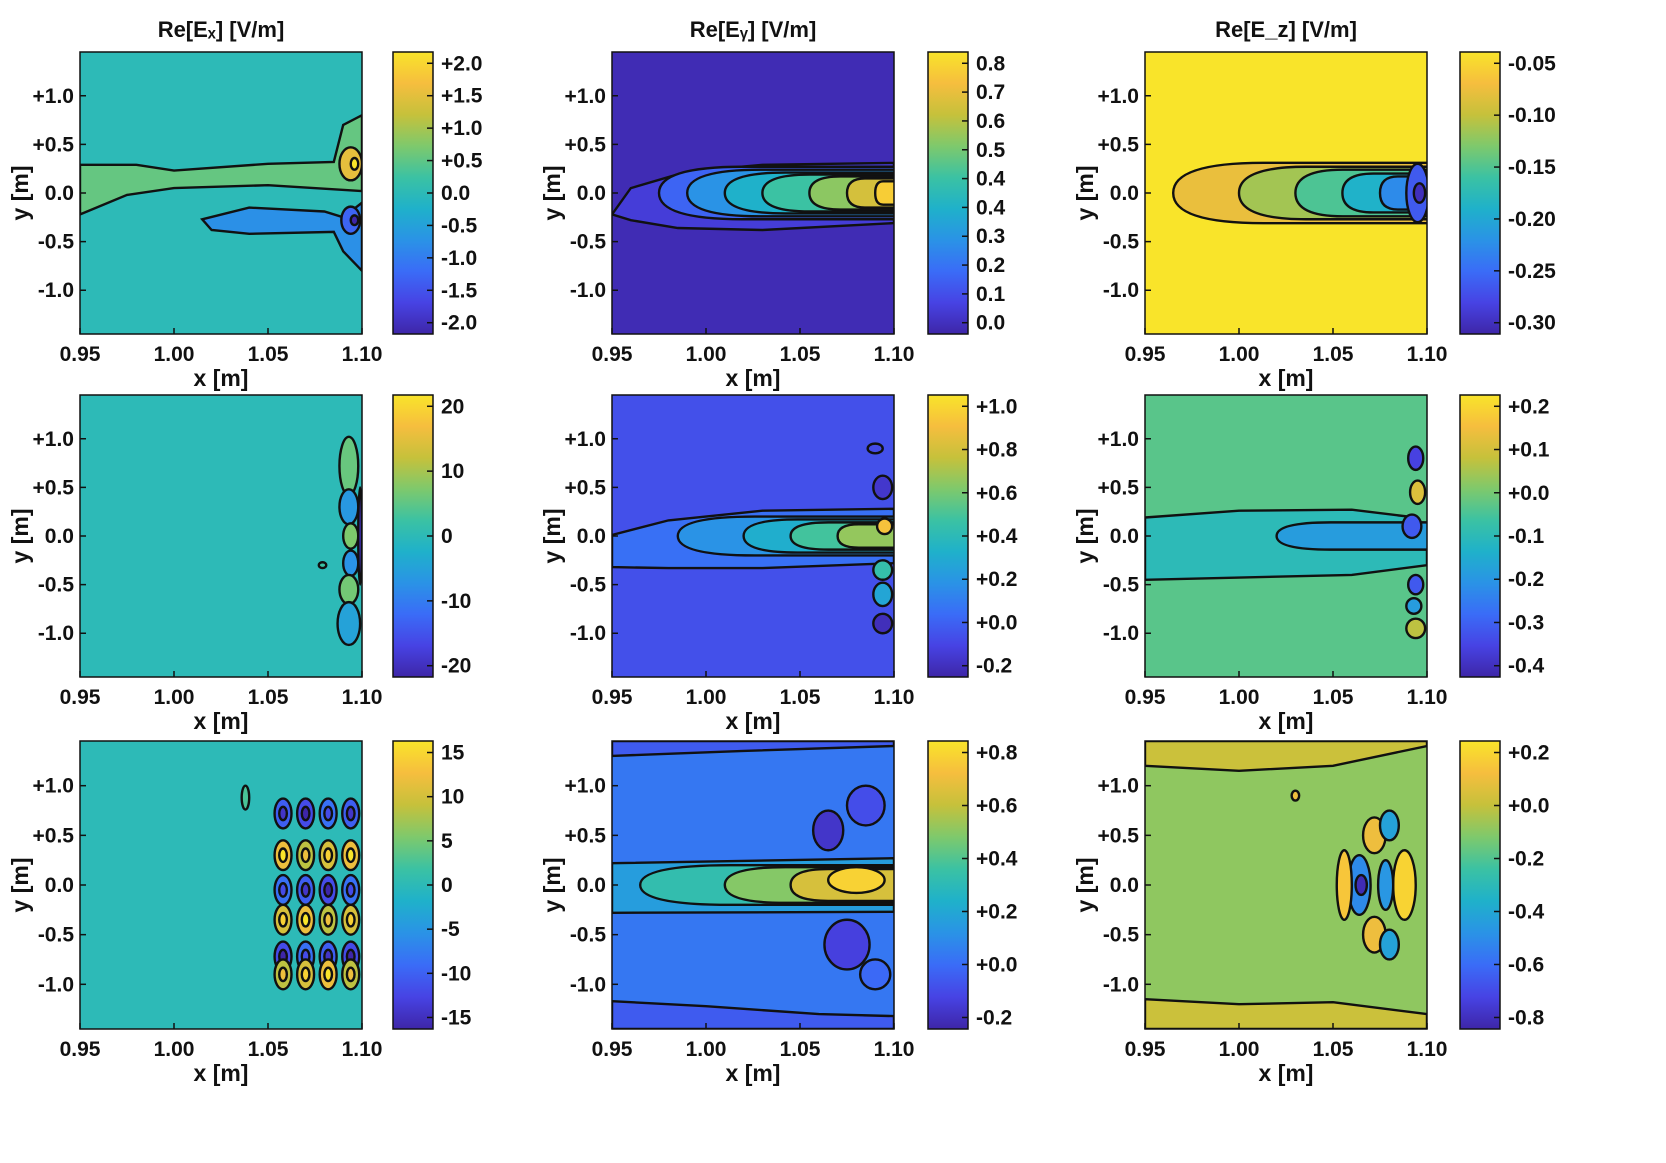  What do you see at coordinates (452, 471) in the screenshot?
I see `colorbar-tick-label: 10` at bounding box center [452, 471].